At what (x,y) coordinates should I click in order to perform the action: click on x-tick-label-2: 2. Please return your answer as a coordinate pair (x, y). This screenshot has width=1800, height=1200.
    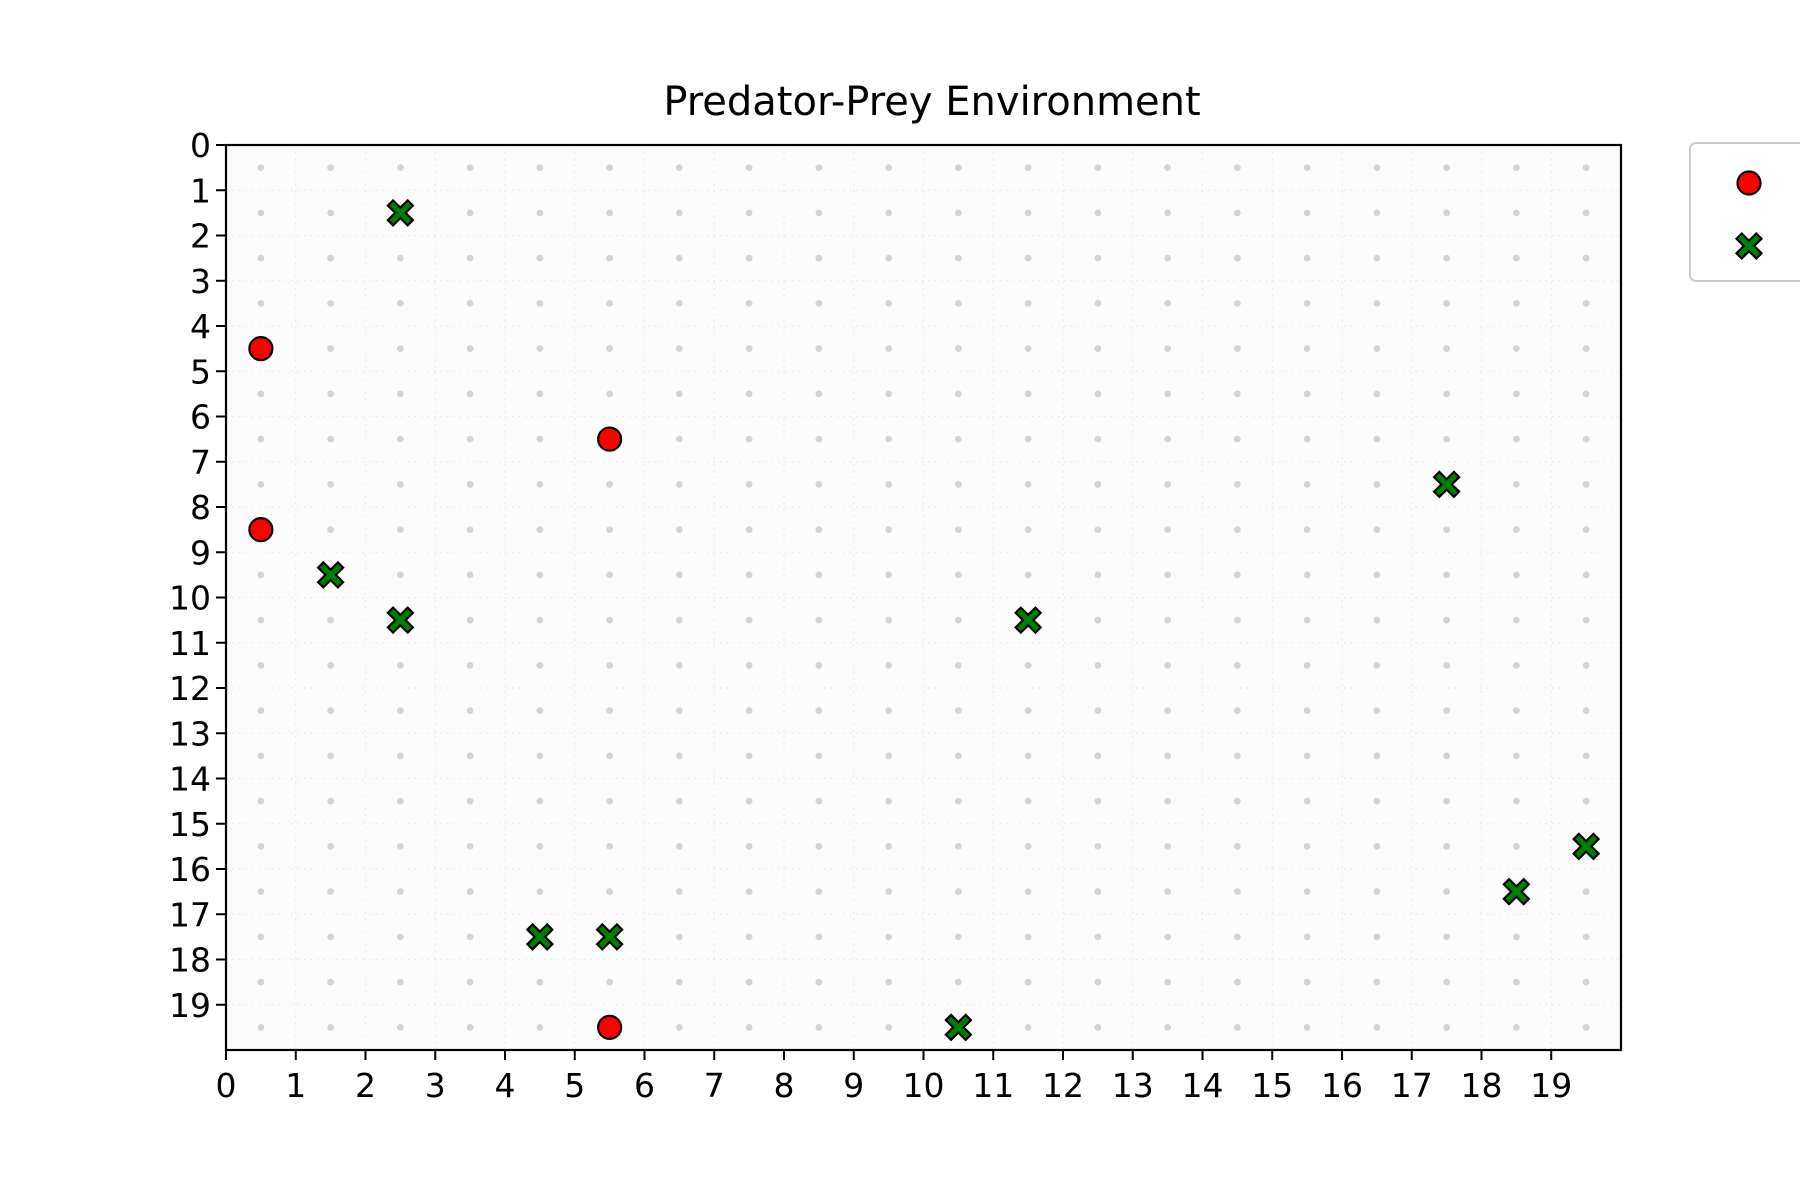
    Looking at the image, I should click on (365, 1085).